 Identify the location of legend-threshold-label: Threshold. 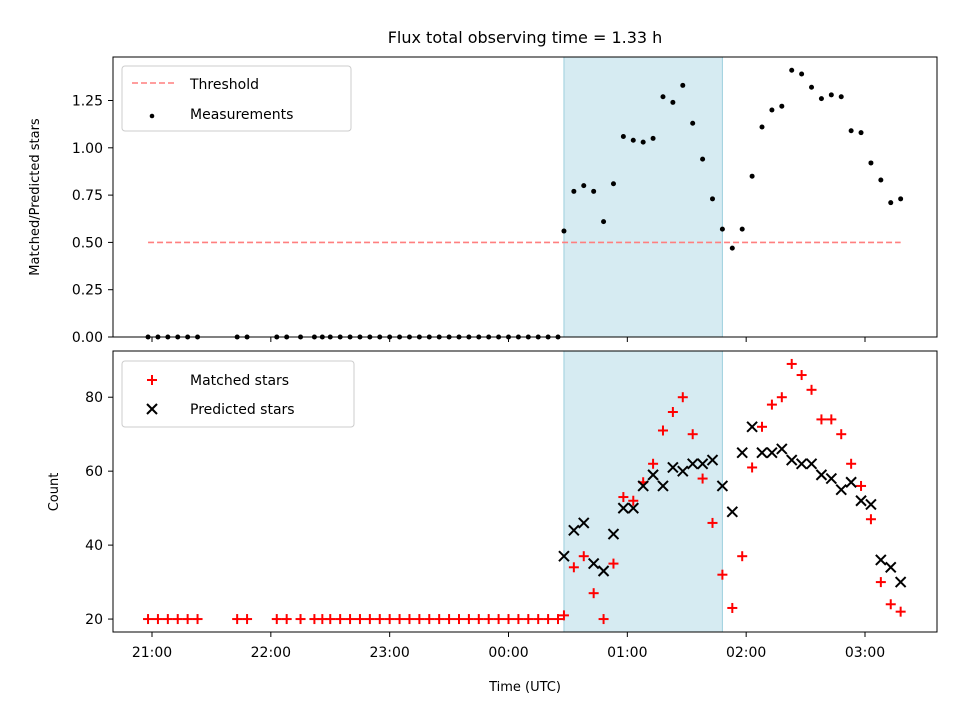
(224, 85).